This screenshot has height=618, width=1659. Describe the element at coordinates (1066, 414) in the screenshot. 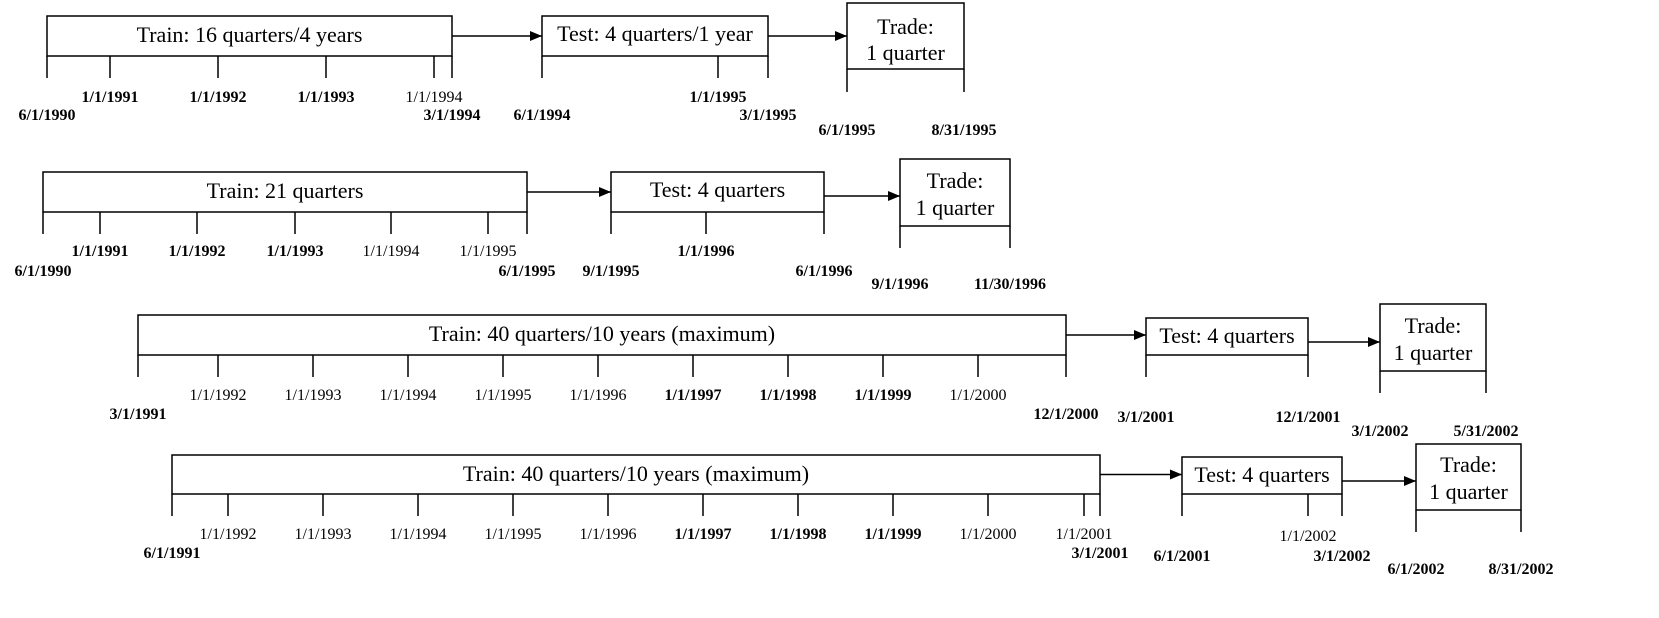

I see `train-date-label: 12/1/2000` at that location.